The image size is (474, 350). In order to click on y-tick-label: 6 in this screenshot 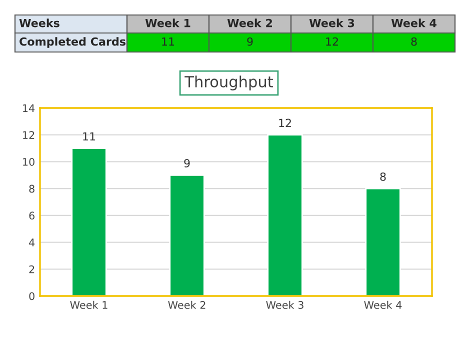, I will do `click(31, 216)`.